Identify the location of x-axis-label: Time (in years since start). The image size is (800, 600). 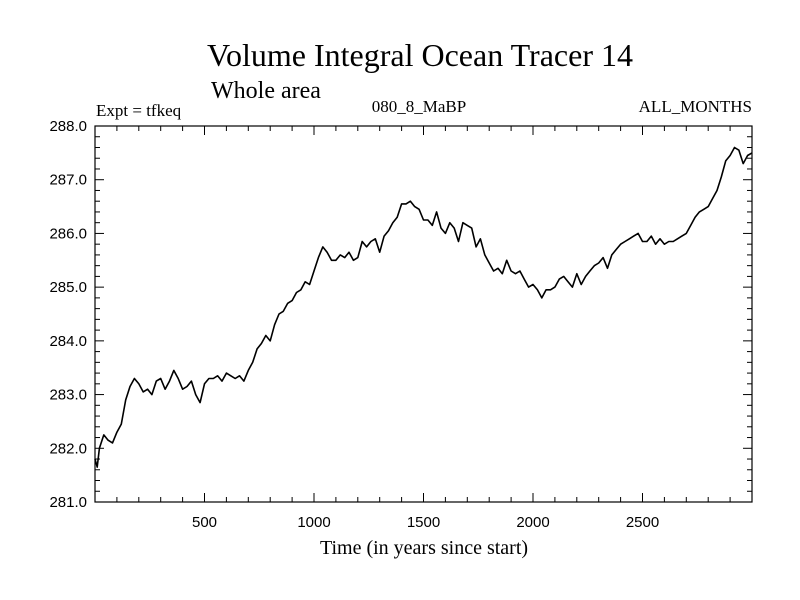
(424, 548).